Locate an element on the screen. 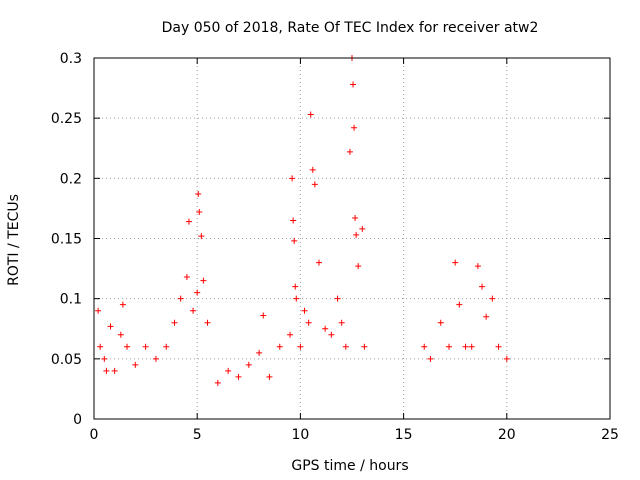 This screenshot has height=480, width=640. x-tick-label: 15 is located at coordinates (404, 435).